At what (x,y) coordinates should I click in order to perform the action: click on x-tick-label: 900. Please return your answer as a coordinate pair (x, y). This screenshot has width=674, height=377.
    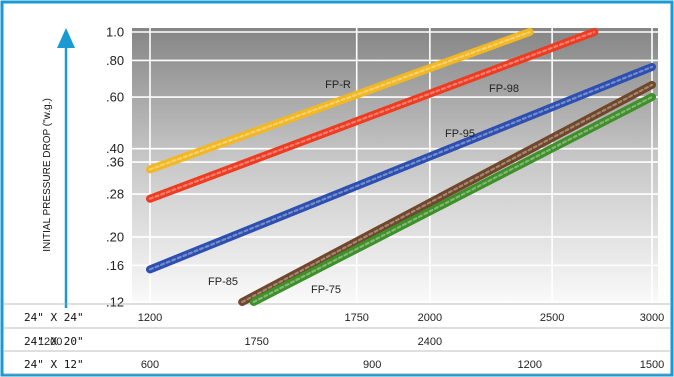
    Looking at the image, I should click on (372, 365).